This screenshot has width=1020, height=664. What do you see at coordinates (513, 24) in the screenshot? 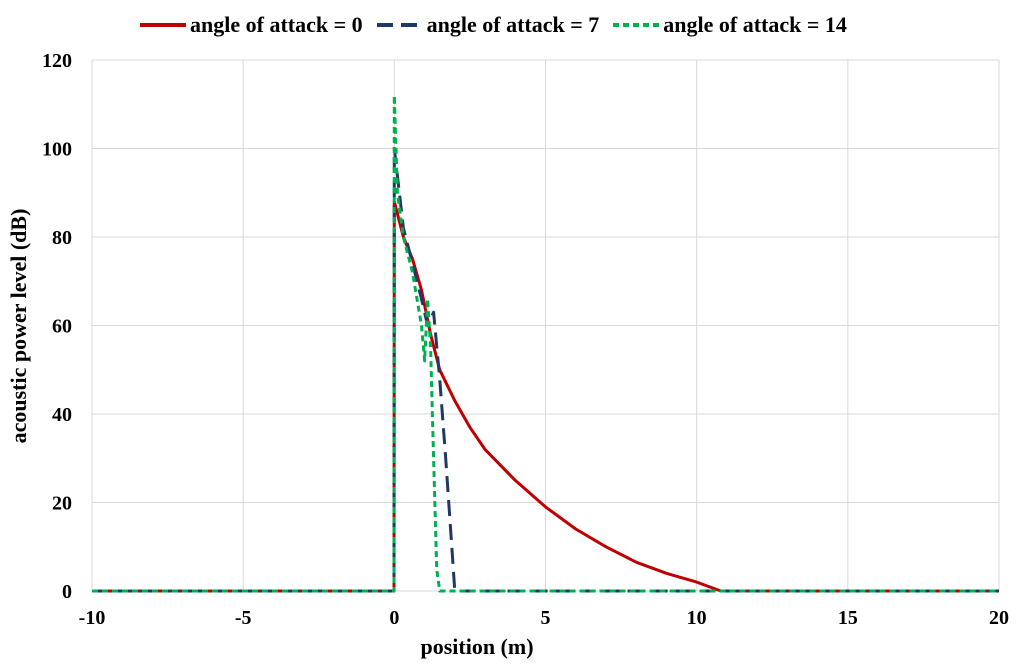
I see `legend-label: angle of attack = 7` at bounding box center [513, 24].